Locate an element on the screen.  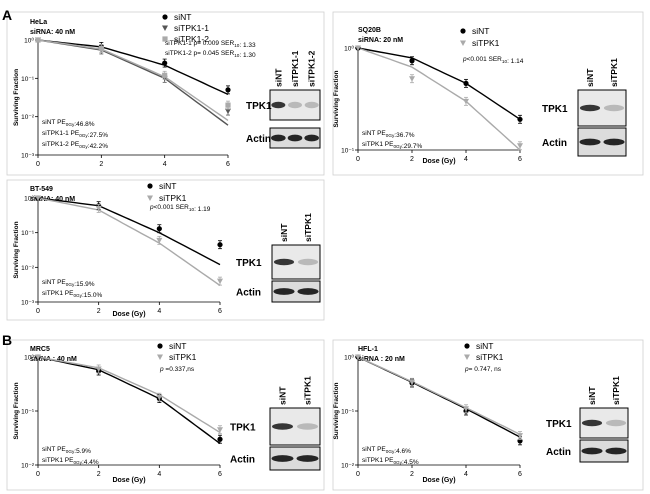
pe-annotation: siTPK1 PE0Gy:15.0% is located at coordinates (72, 294).